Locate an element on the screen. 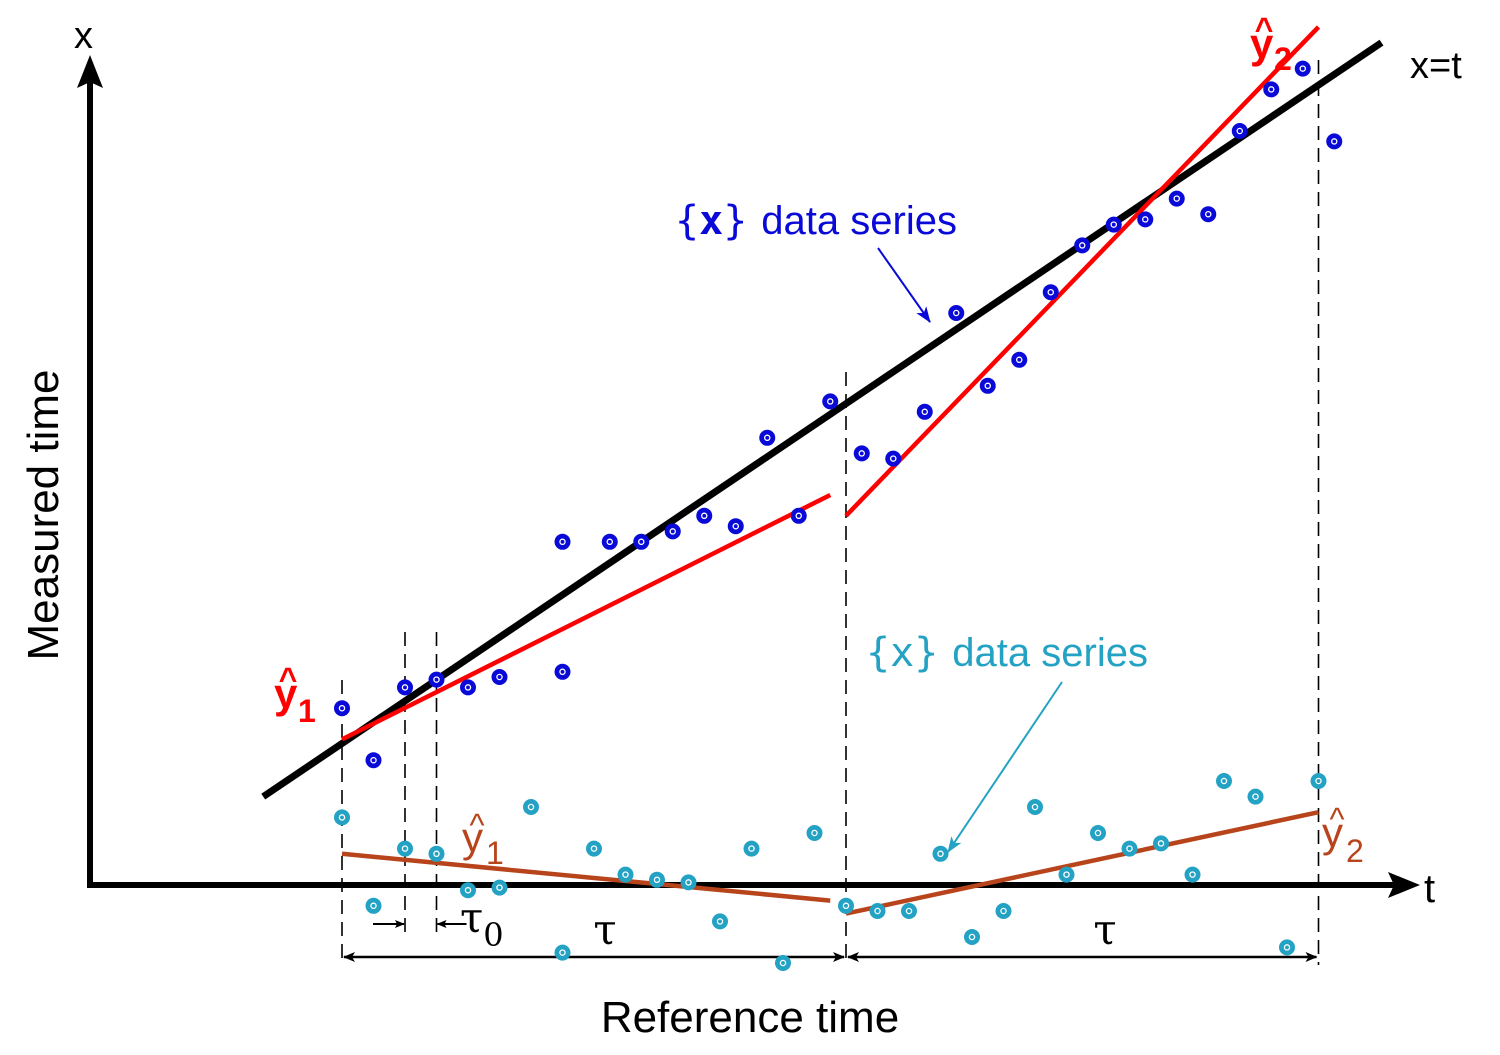  x-axis-arrowhead is located at coordinates (90, 71).